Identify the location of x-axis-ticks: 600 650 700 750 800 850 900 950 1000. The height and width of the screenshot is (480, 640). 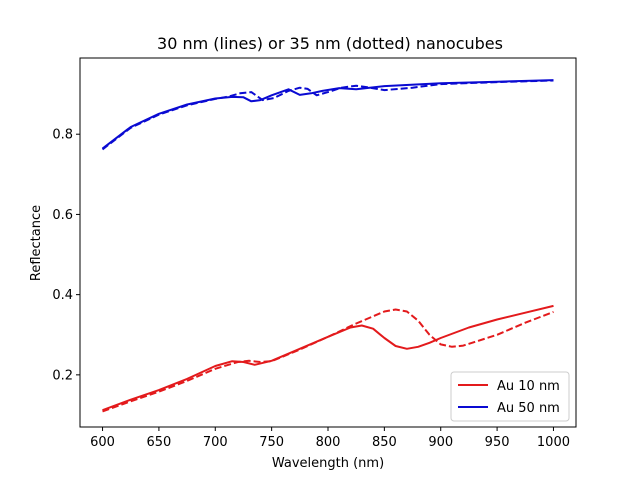
(330, 438).